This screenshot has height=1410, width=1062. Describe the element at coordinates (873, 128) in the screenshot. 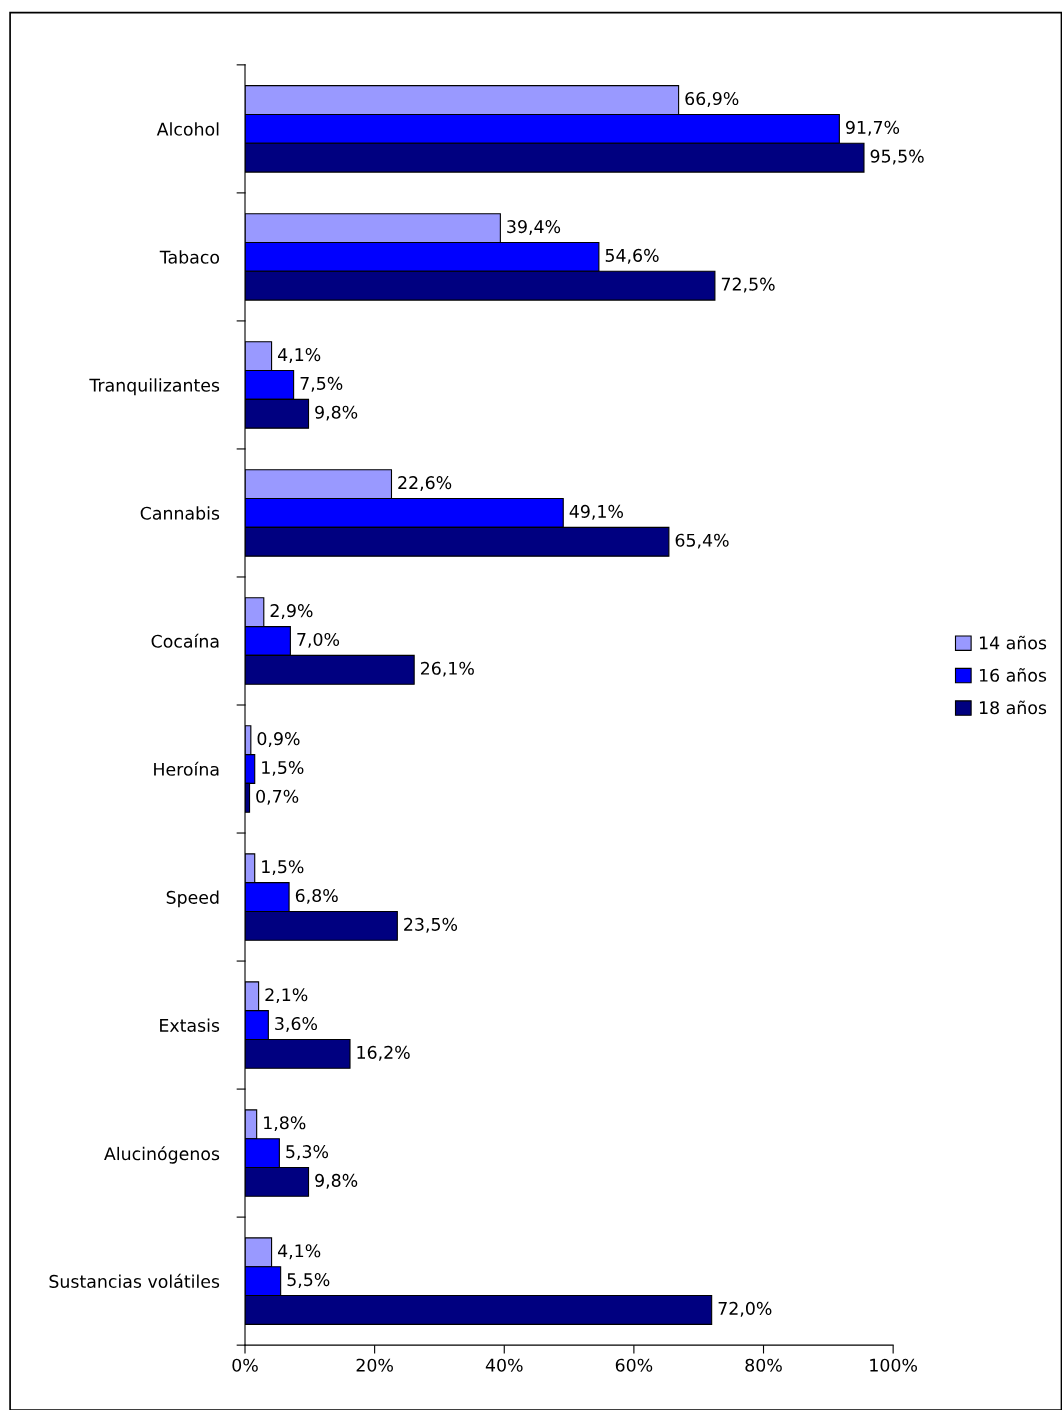

I see `data-label: 91,7%` at that location.